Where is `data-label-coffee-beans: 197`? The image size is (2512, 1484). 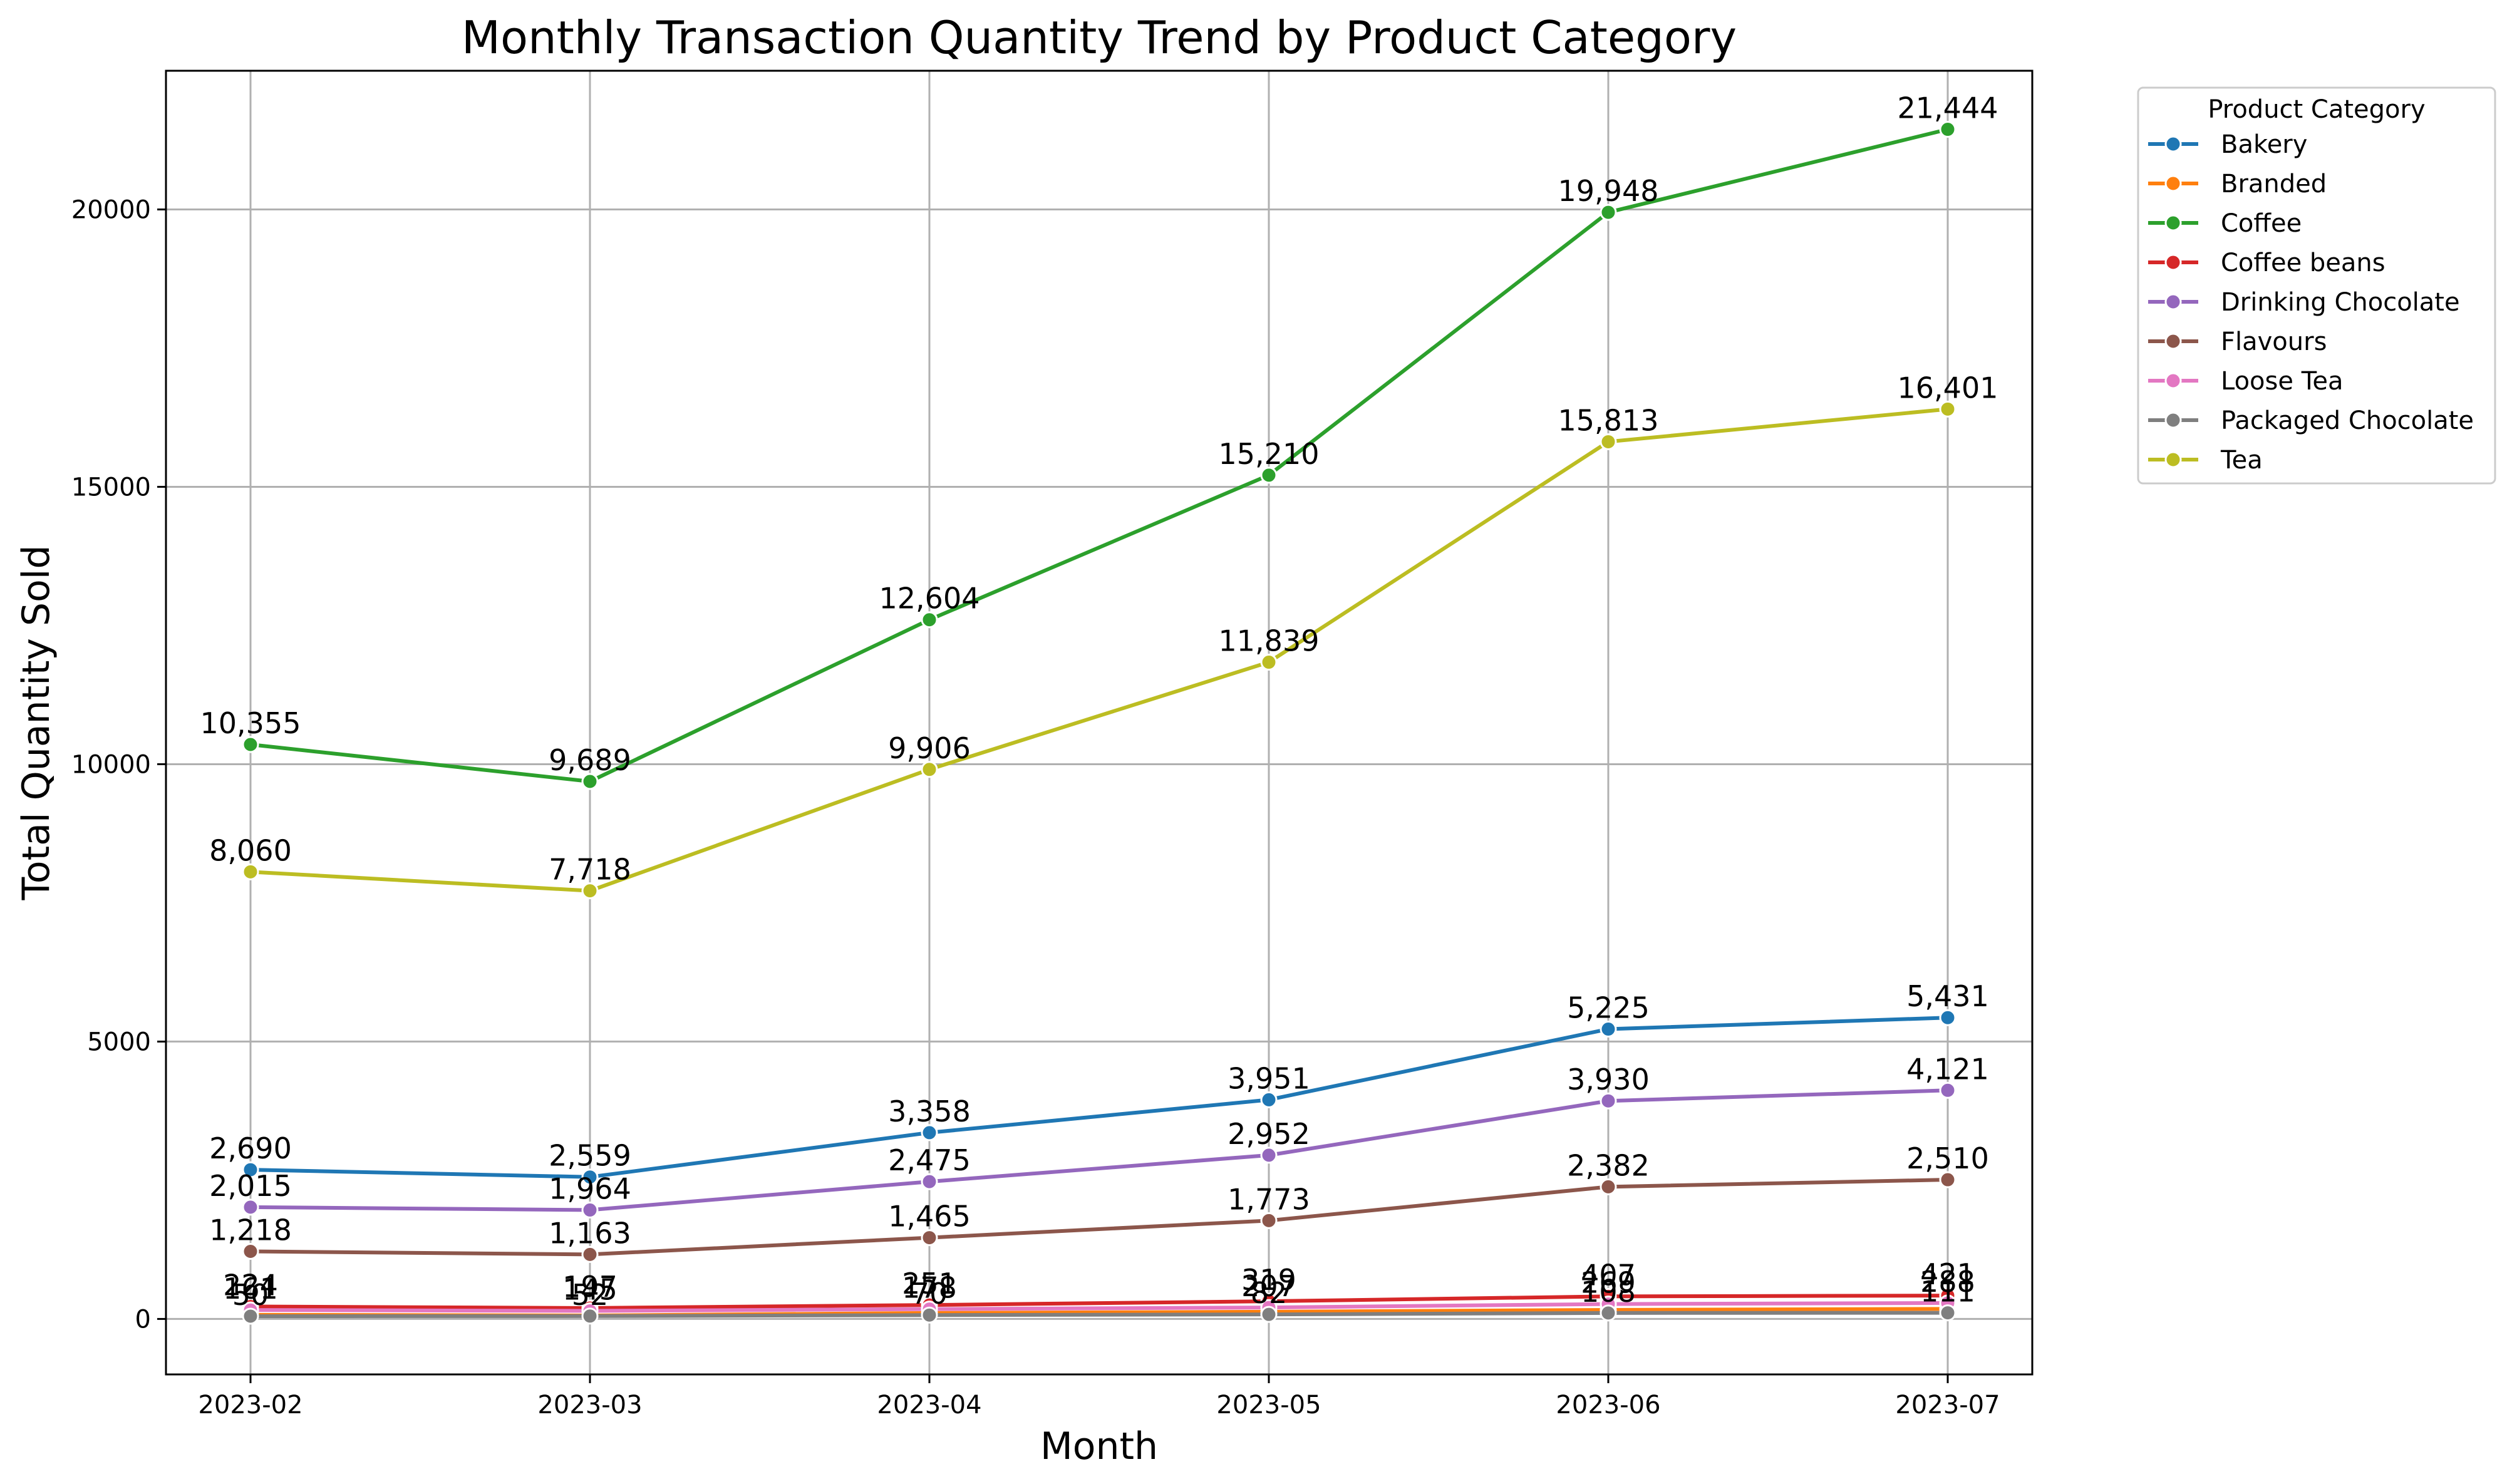
data-label-coffee-beans: 197 is located at coordinates (590, 1287).